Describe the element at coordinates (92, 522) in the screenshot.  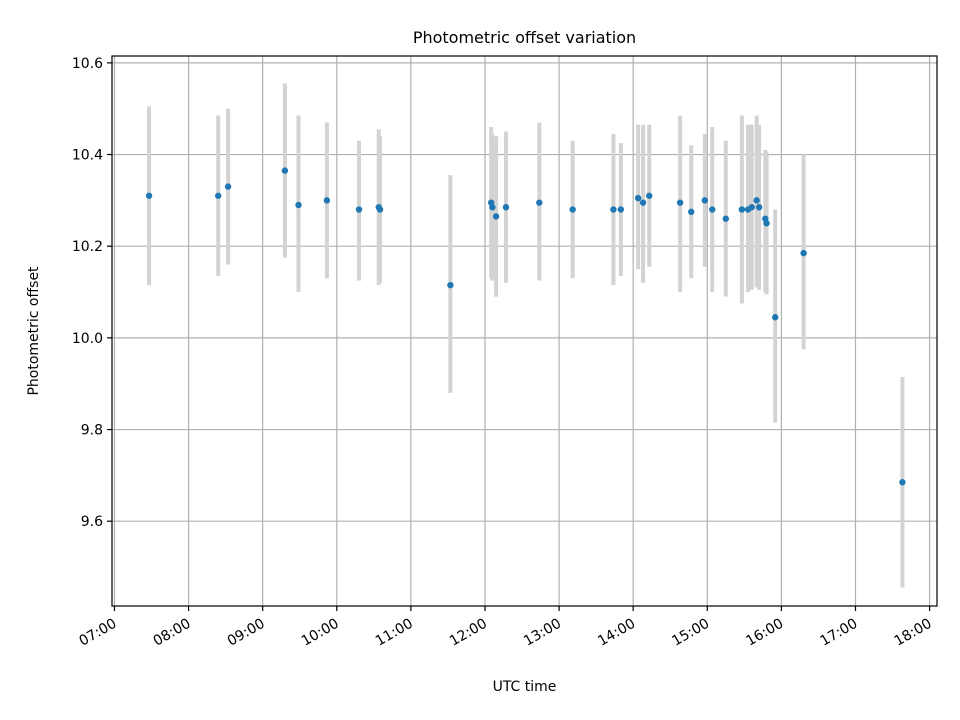
I see `y-tick-label: 9.6` at that location.